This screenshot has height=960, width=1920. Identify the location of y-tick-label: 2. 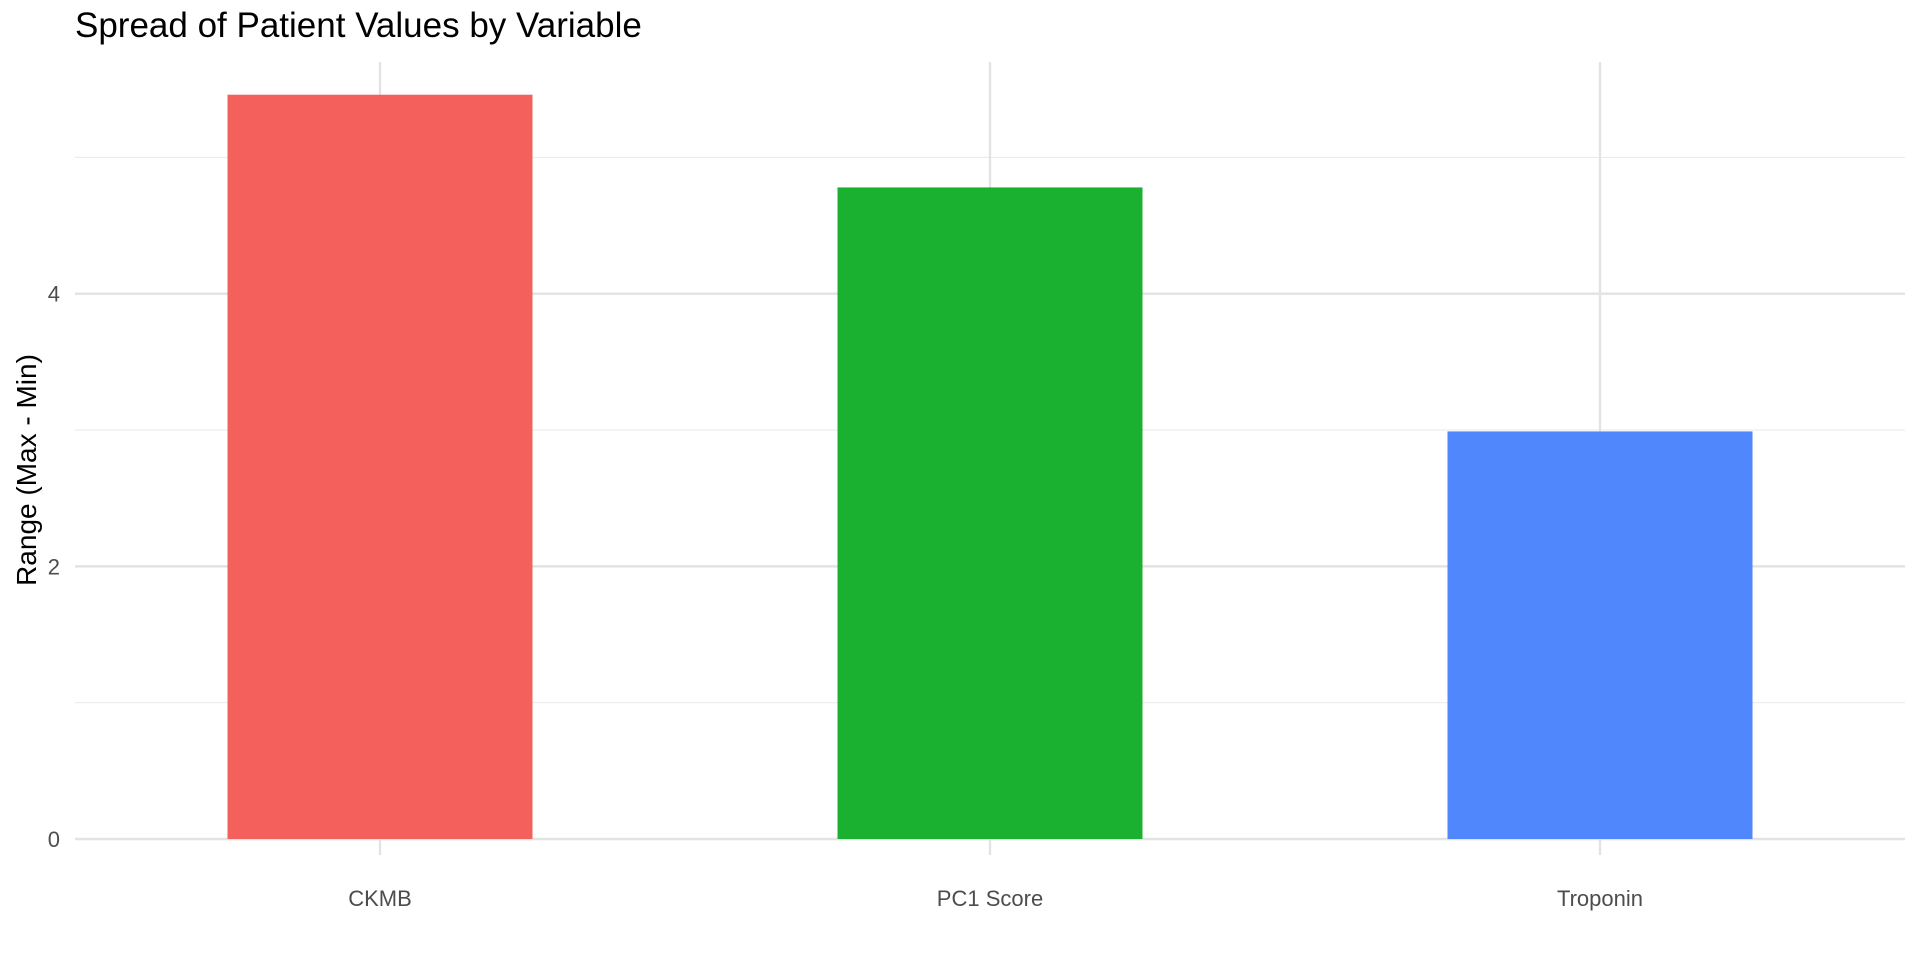
(54, 566).